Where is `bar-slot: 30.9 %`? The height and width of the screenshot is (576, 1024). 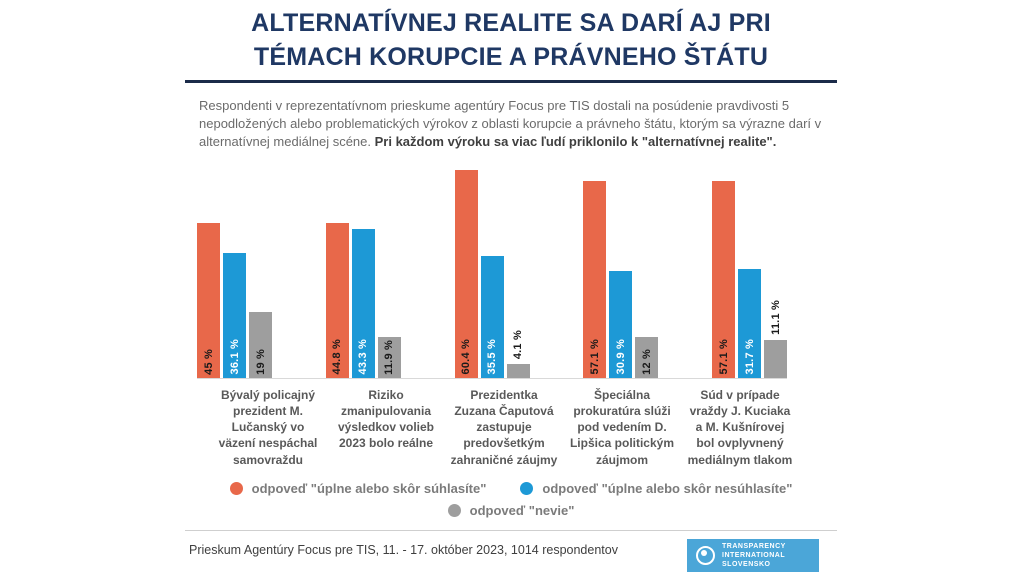
bar-slot: 30.9 % is located at coordinates (621, 273).